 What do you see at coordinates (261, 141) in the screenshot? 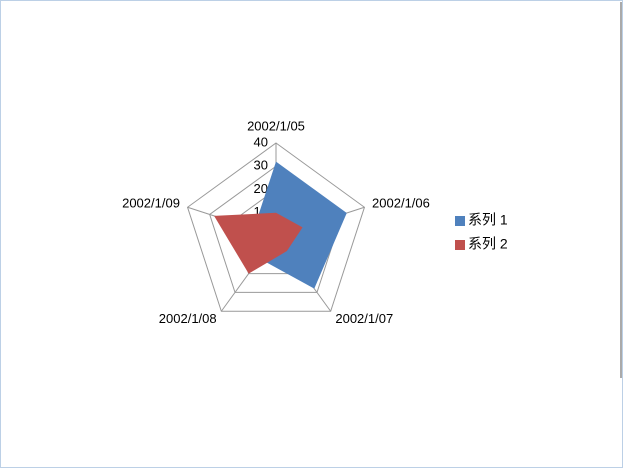
I see `tick-label: 40` at bounding box center [261, 141].